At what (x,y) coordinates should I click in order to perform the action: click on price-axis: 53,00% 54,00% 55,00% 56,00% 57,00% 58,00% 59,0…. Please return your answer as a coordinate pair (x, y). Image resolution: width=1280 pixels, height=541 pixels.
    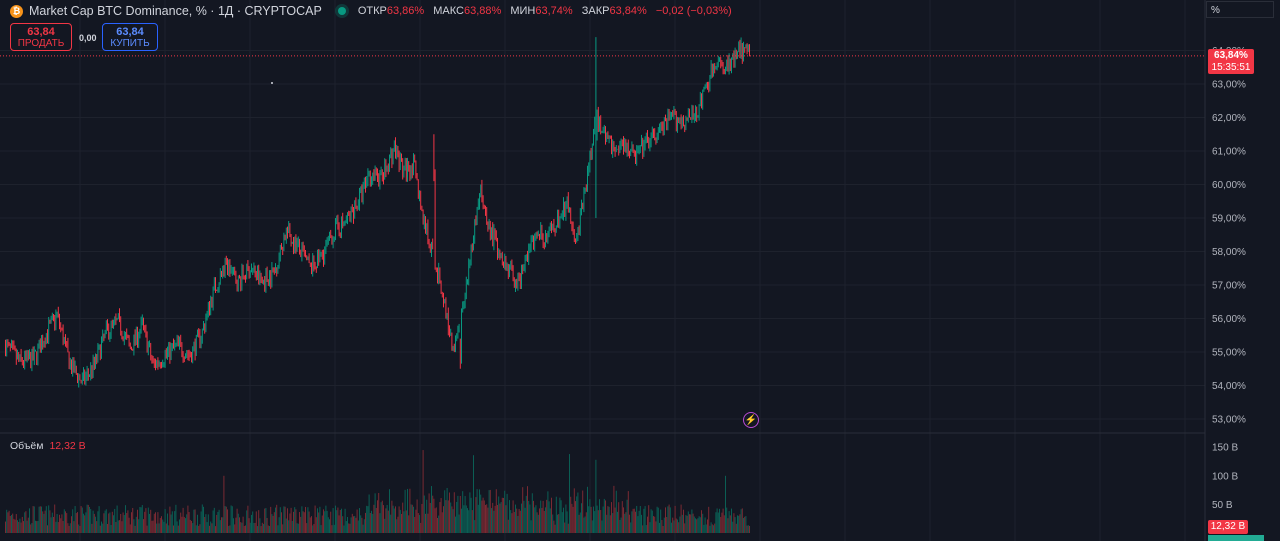
    Looking at the image, I should click on (1229, 236).